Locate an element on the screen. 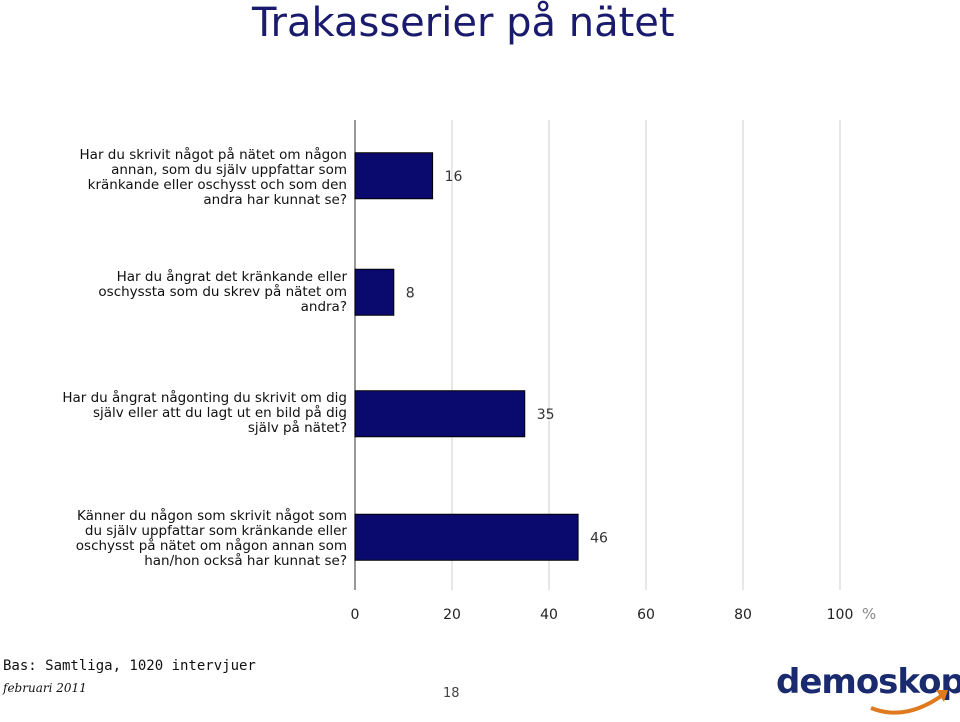 The height and width of the screenshot is (722, 960). category-label-line: annan, som du själv uppfattar som is located at coordinates (229, 169).